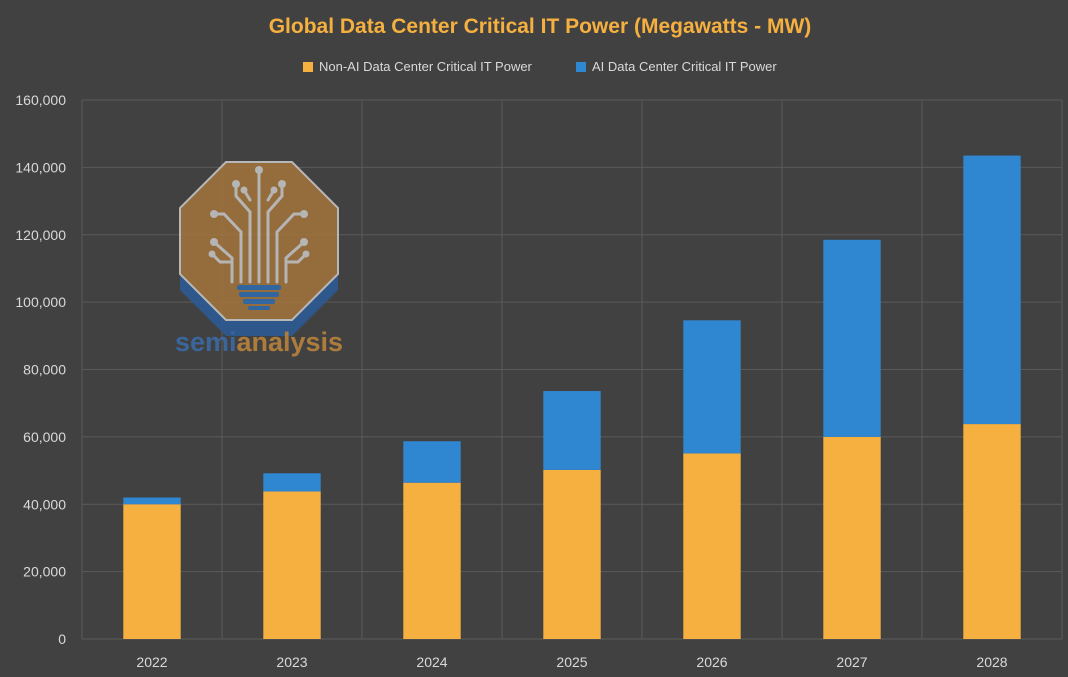 This screenshot has height=677, width=1068. What do you see at coordinates (40, 100) in the screenshot?
I see `y-tick-label: 160,000` at bounding box center [40, 100].